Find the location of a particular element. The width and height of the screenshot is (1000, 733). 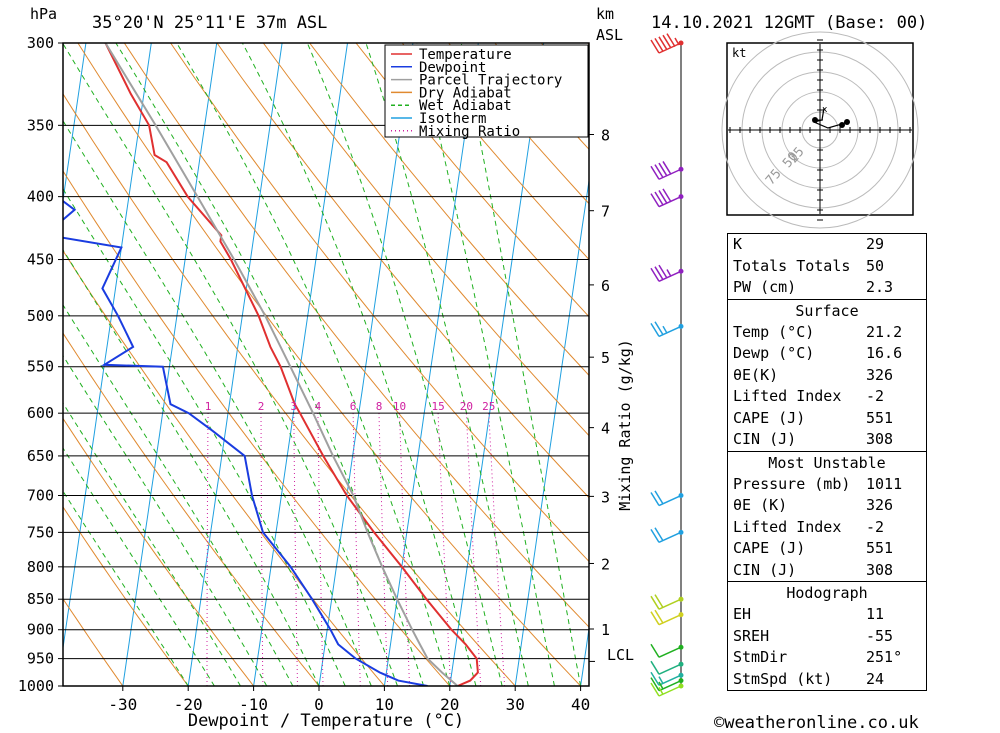

index-row: Pressure (mb) 1011 is located at coordinates (827, 485).